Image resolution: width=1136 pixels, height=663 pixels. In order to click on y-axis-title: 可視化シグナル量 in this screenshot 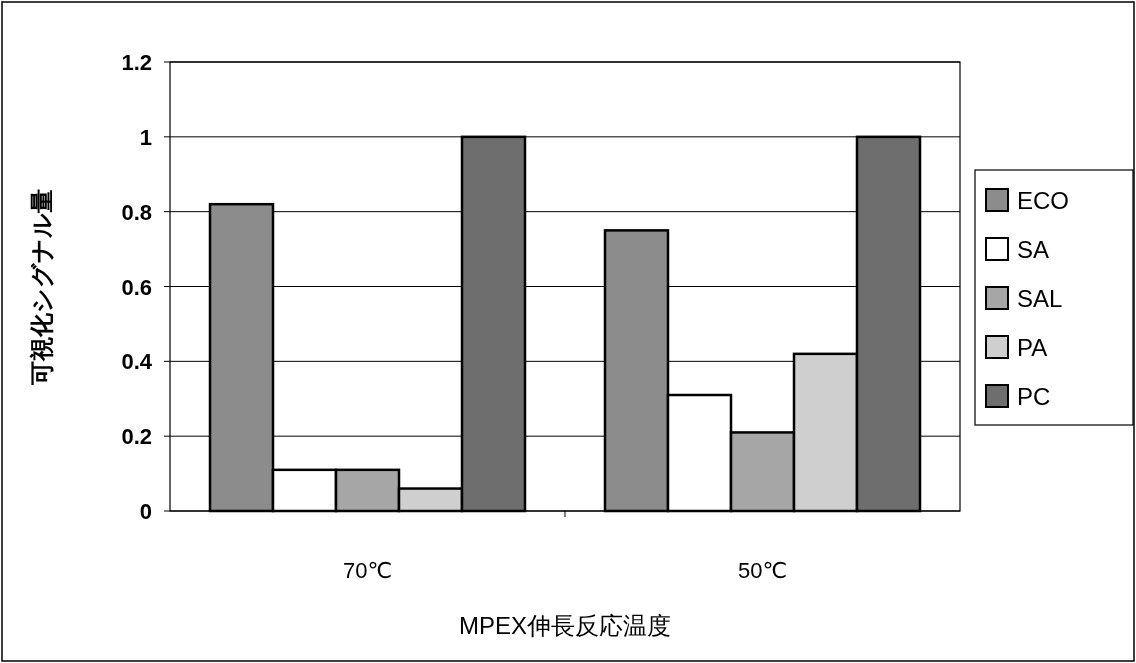, I will do `click(41, 287)`.